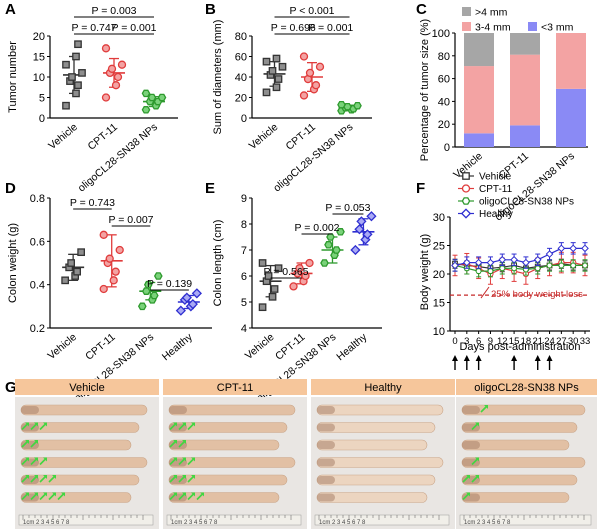 The image size is (599, 532). What do you see at coordinates (37, 286) in the screenshot?
I see `y-tick-label-D: 0.4` at bounding box center [37, 286].